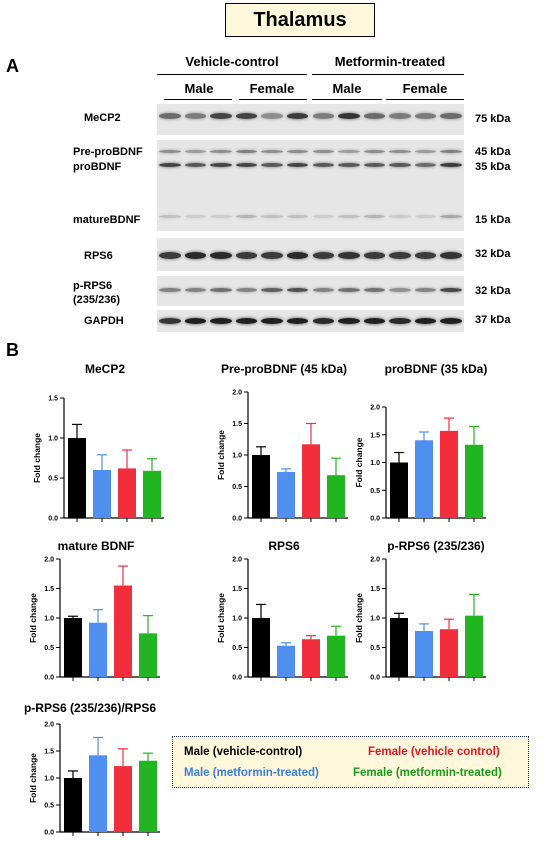 The width and height of the screenshot is (550, 841). Describe the element at coordinates (251, 773) in the screenshot. I see `legend-male-metformin: Male (metformin-treated)` at that location.